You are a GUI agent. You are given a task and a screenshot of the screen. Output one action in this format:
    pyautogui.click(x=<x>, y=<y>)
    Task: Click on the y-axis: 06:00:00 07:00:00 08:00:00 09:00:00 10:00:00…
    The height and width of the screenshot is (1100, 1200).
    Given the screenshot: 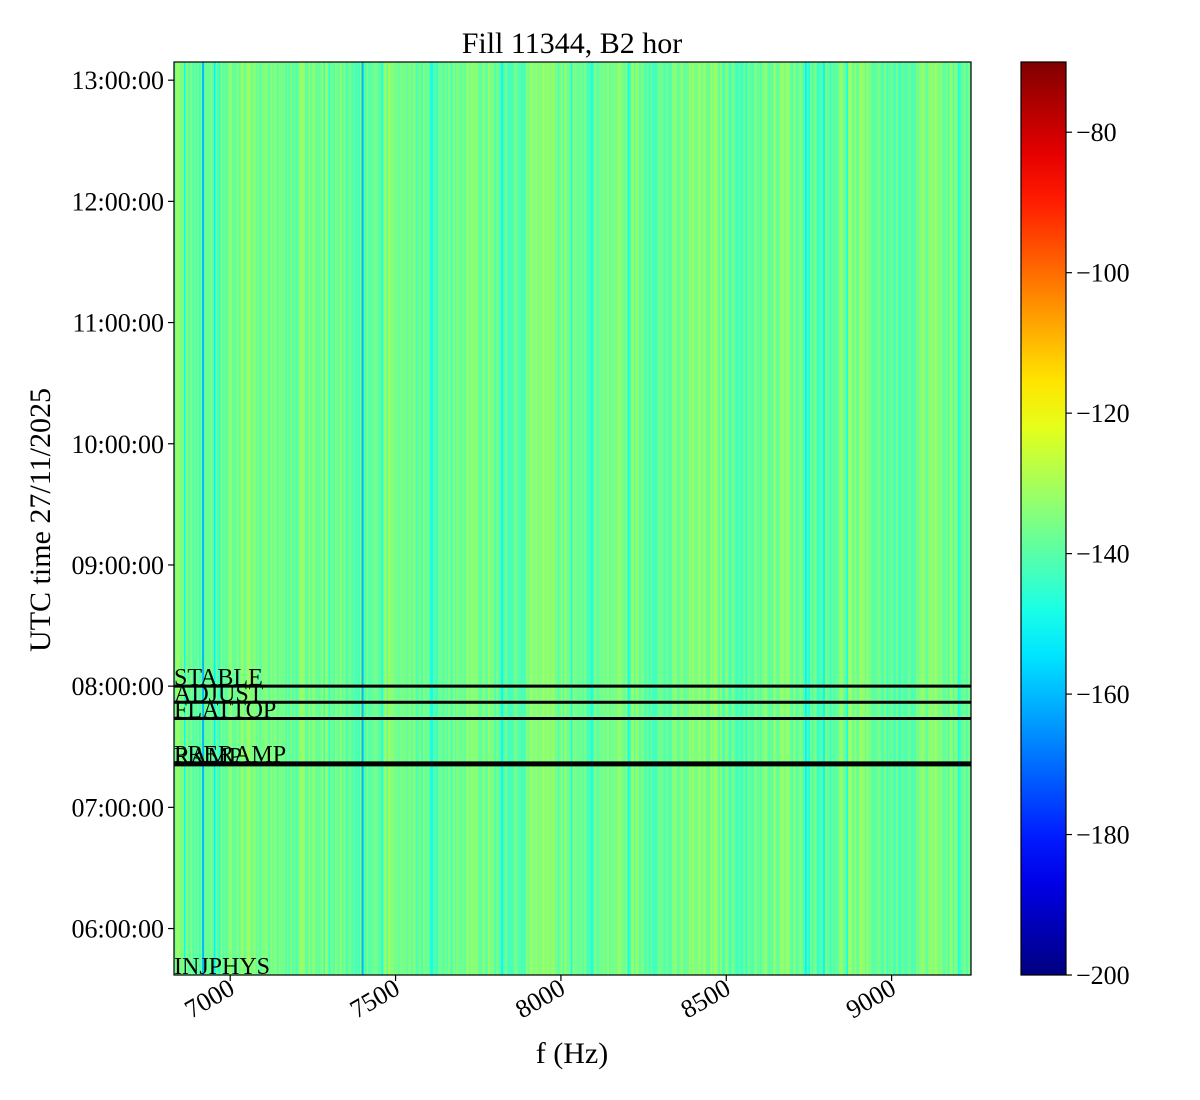 What is the action you would take?
    pyautogui.click(x=123, y=505)
    